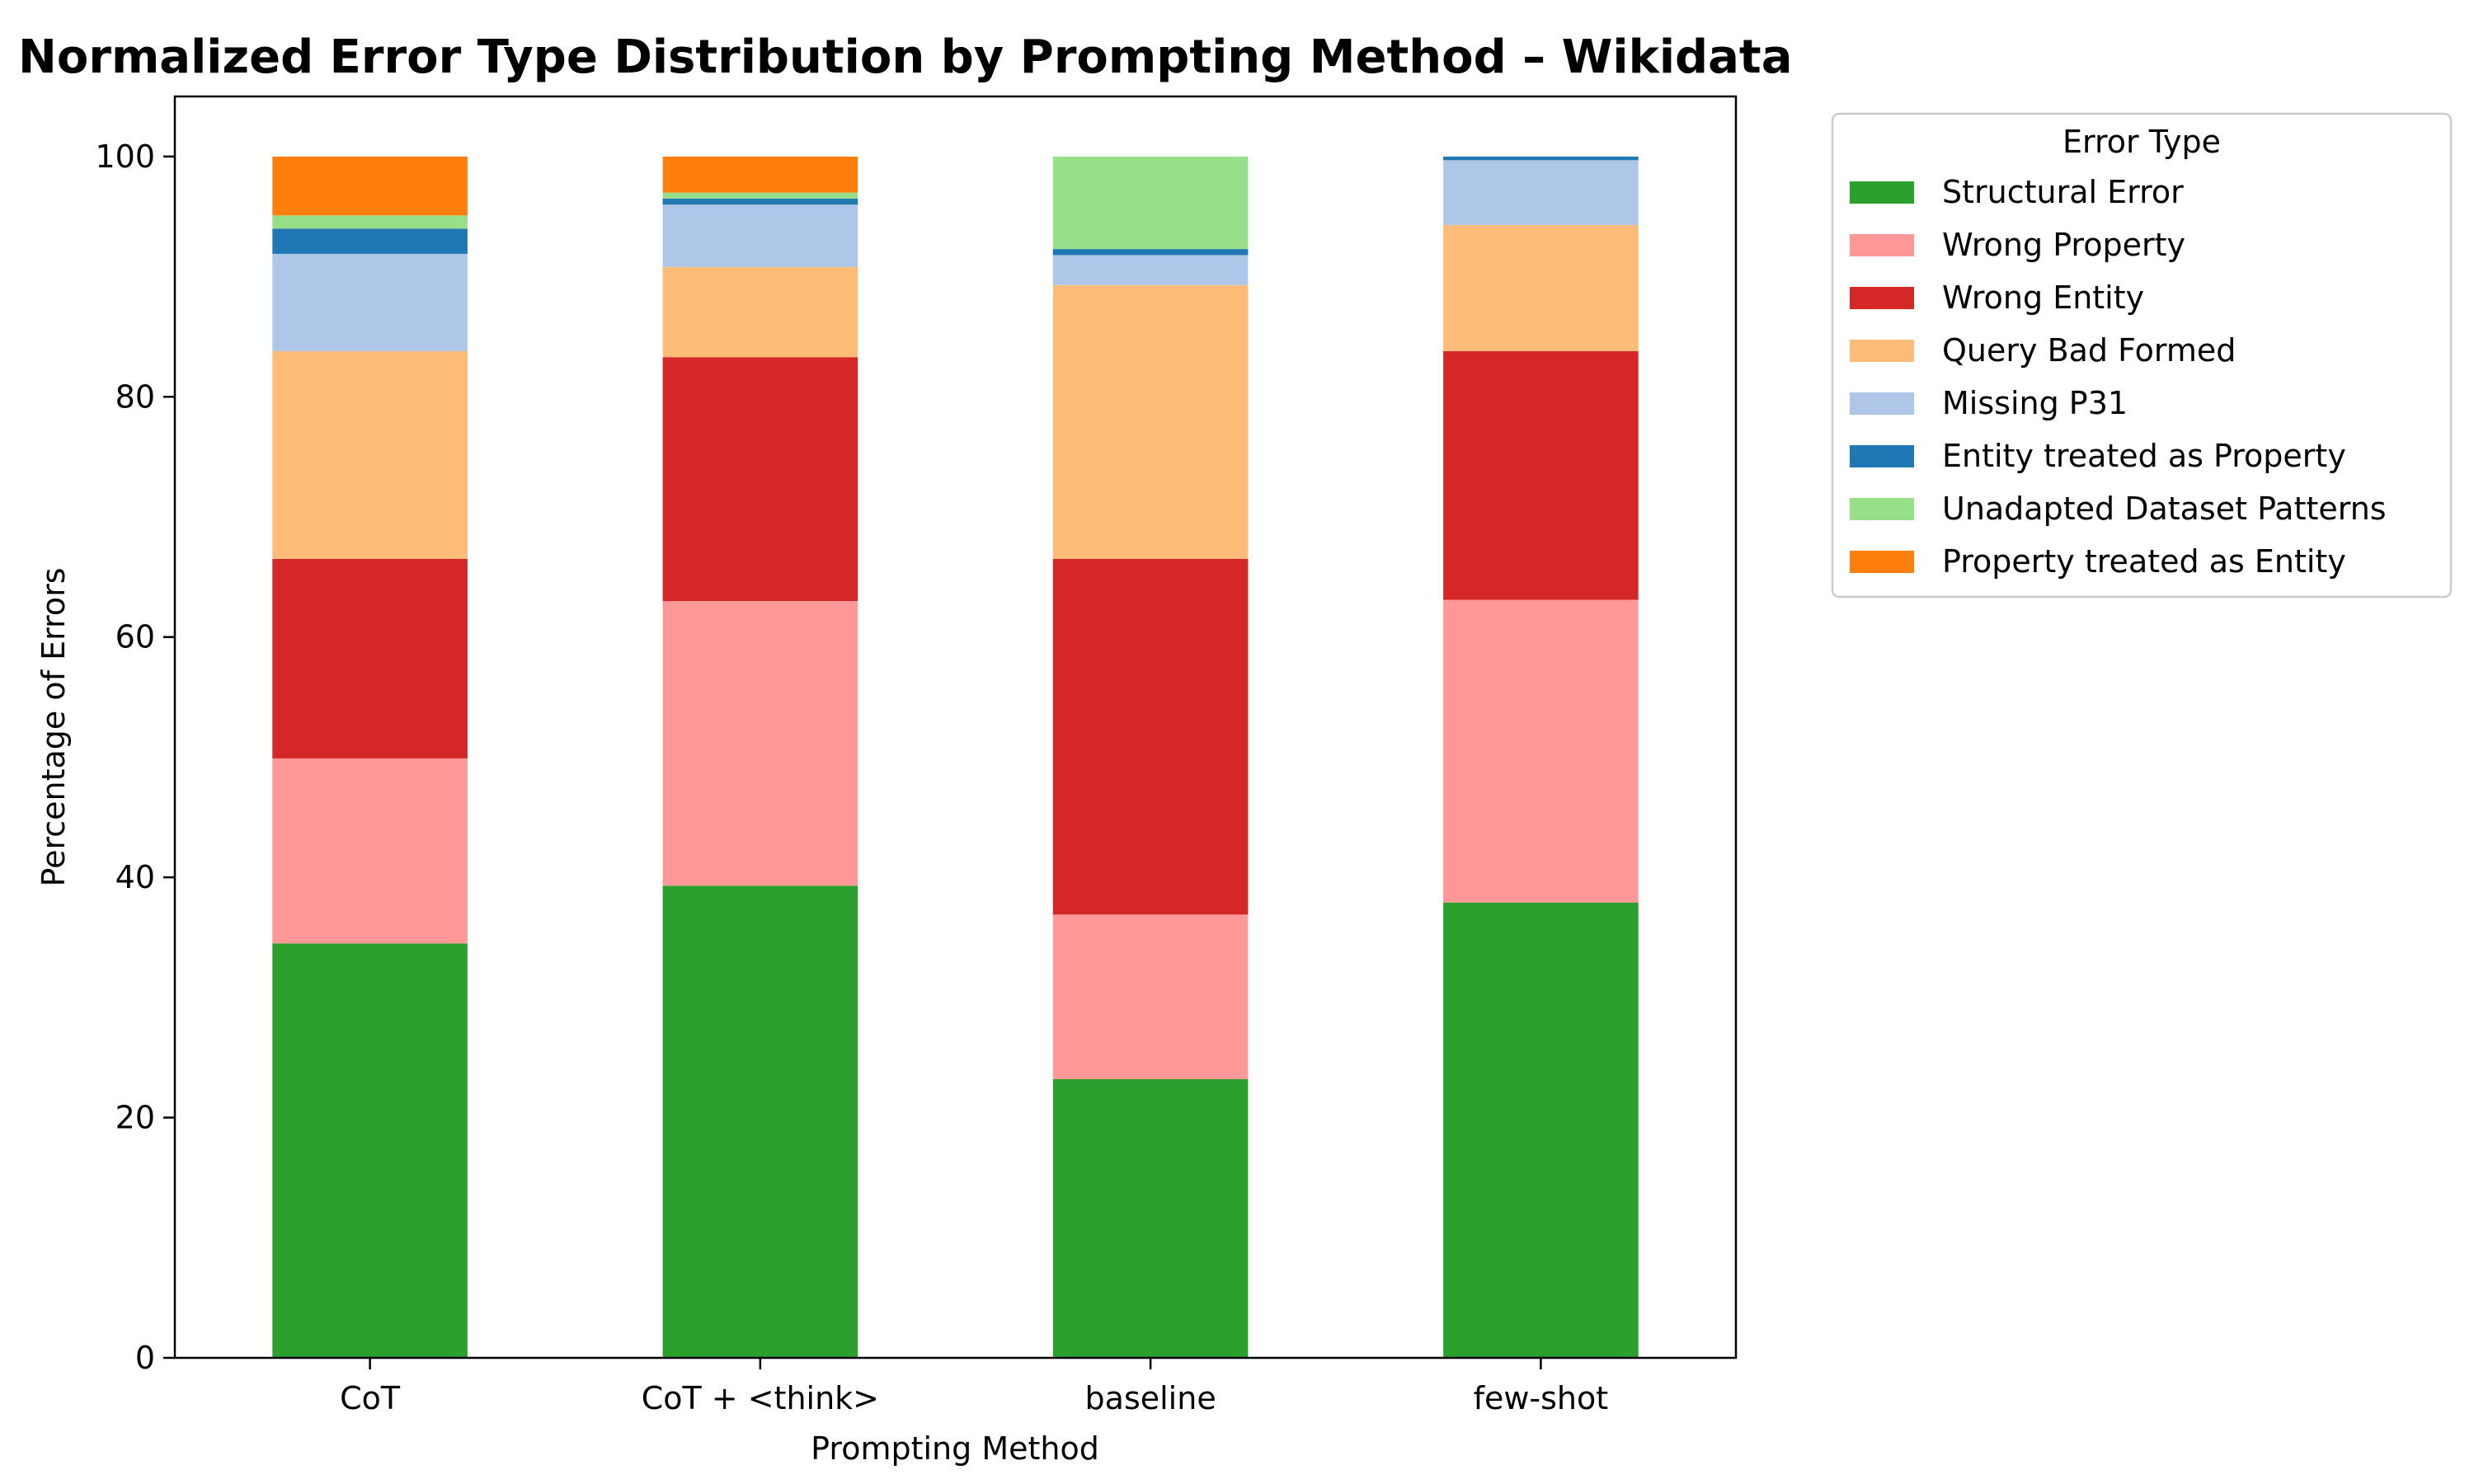 This screenshot has height=1484, width=2474. Describe the element at coordinates (53, 727) in the screenshot. I see `y-axis-label: Percentage of Errors` at that location.